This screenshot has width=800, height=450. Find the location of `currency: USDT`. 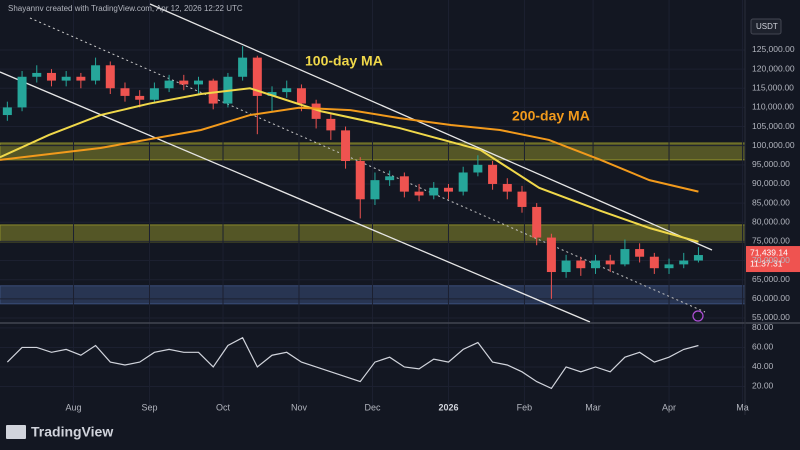

currency: USDT is located at coordinates (767, 26).